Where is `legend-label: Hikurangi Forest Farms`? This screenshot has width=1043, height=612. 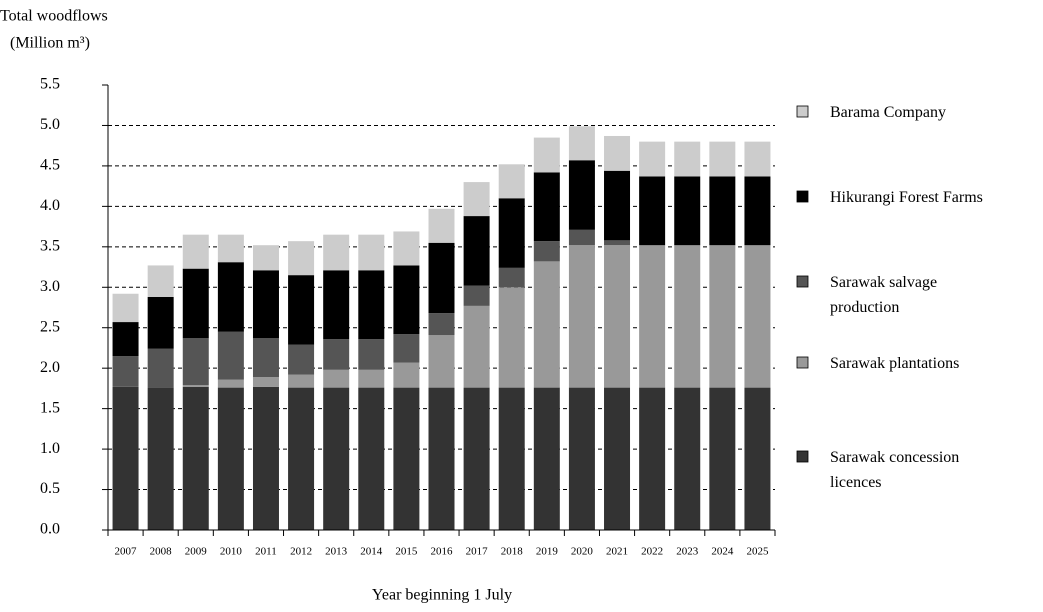 legend-label: Hikurangi Forest Farms is located at coordinates (906, 197).